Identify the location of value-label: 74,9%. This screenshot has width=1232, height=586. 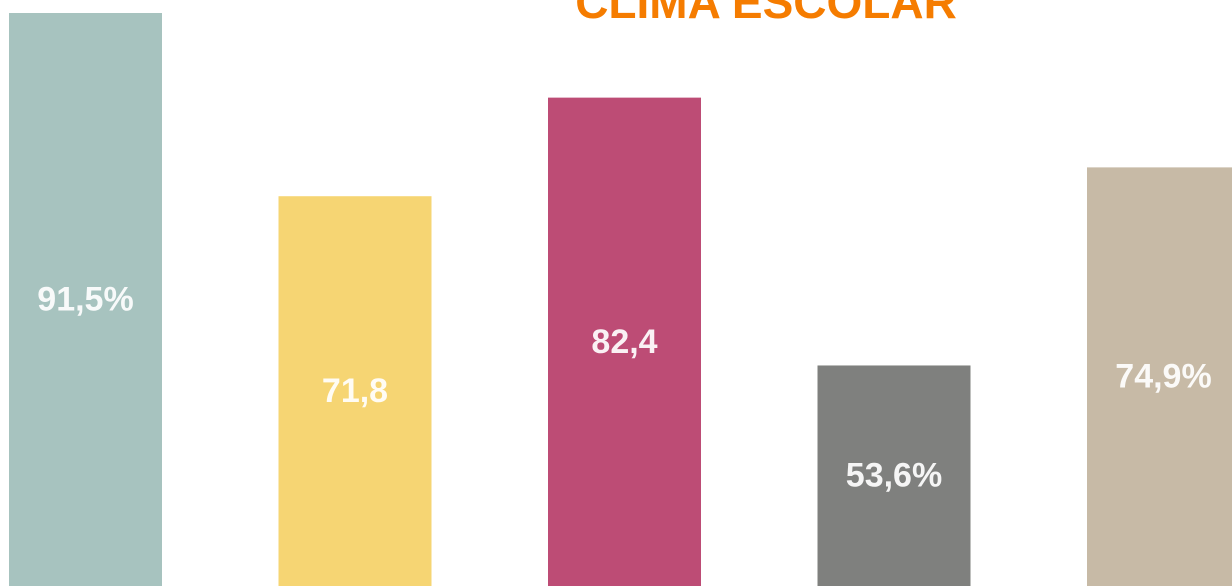
(1163, 377).